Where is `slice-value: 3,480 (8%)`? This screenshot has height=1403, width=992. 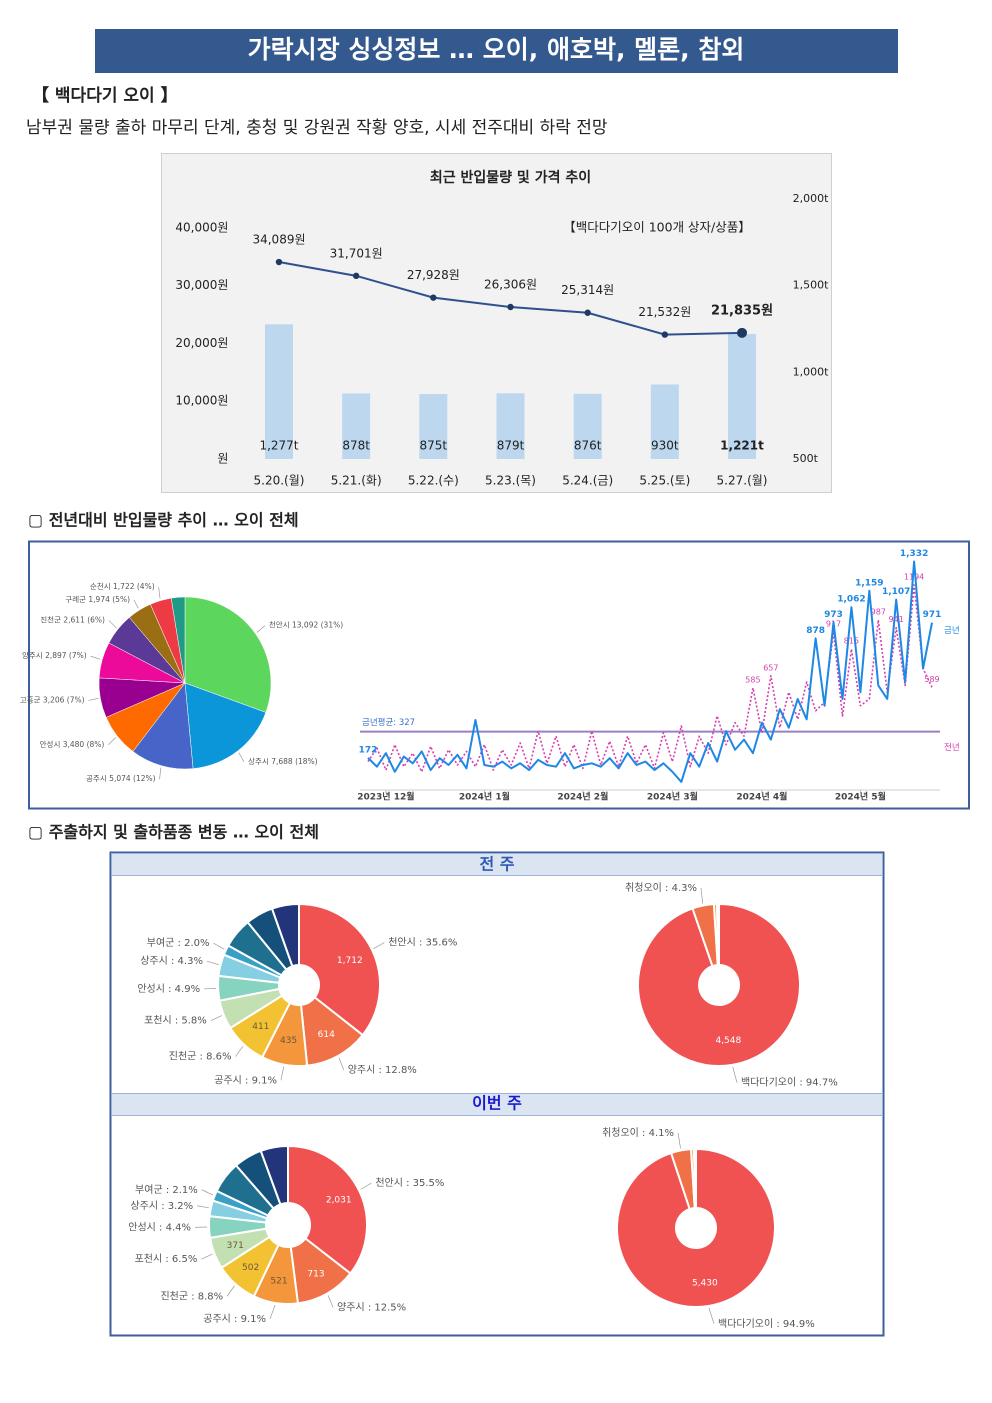 slice-value: 3,480 (8%) is located at coordinates (84, 744).